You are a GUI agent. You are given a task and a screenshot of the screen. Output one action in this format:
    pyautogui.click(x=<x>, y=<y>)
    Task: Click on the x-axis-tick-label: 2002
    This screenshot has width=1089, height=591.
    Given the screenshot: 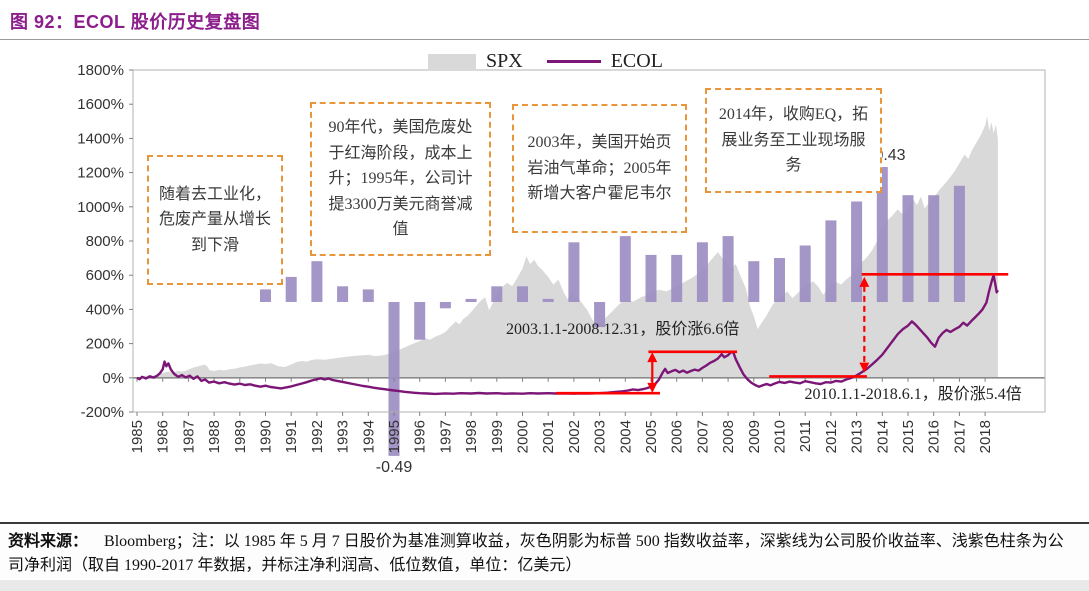 What is the action you would take?
    pyautogui.click(x=574, y=436)
    